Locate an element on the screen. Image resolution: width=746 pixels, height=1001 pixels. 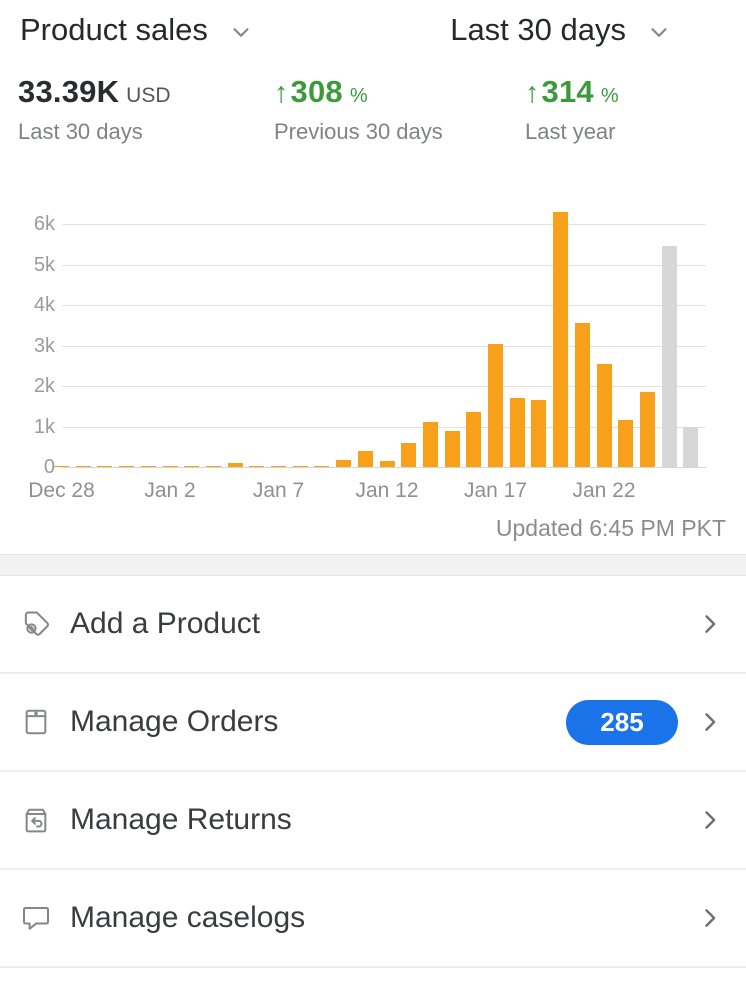
stat-vs-last-year: ↑ 314 % Last year is located at coordinates (635, 109).